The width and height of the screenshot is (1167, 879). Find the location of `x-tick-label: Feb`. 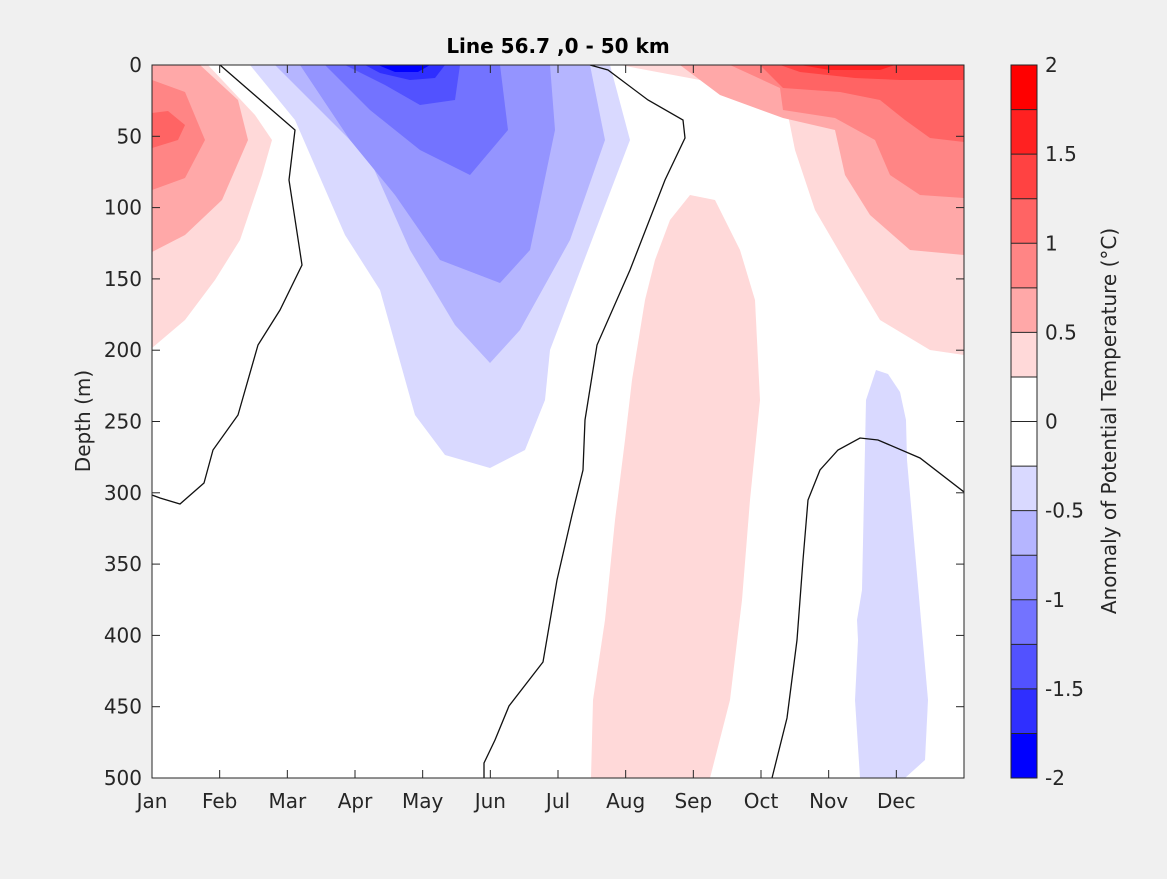

x-tick-label: Feb is located at coordinates (219, 801).